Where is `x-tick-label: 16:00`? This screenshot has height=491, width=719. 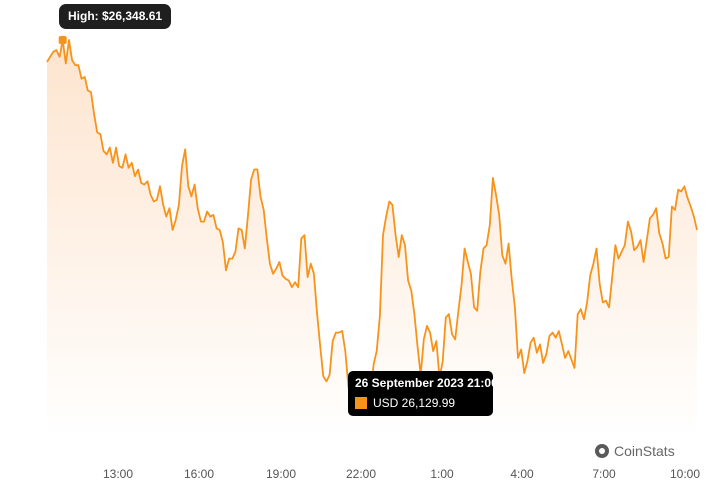
x-tick-label: 16:00 is located at coordinates (199, 474).